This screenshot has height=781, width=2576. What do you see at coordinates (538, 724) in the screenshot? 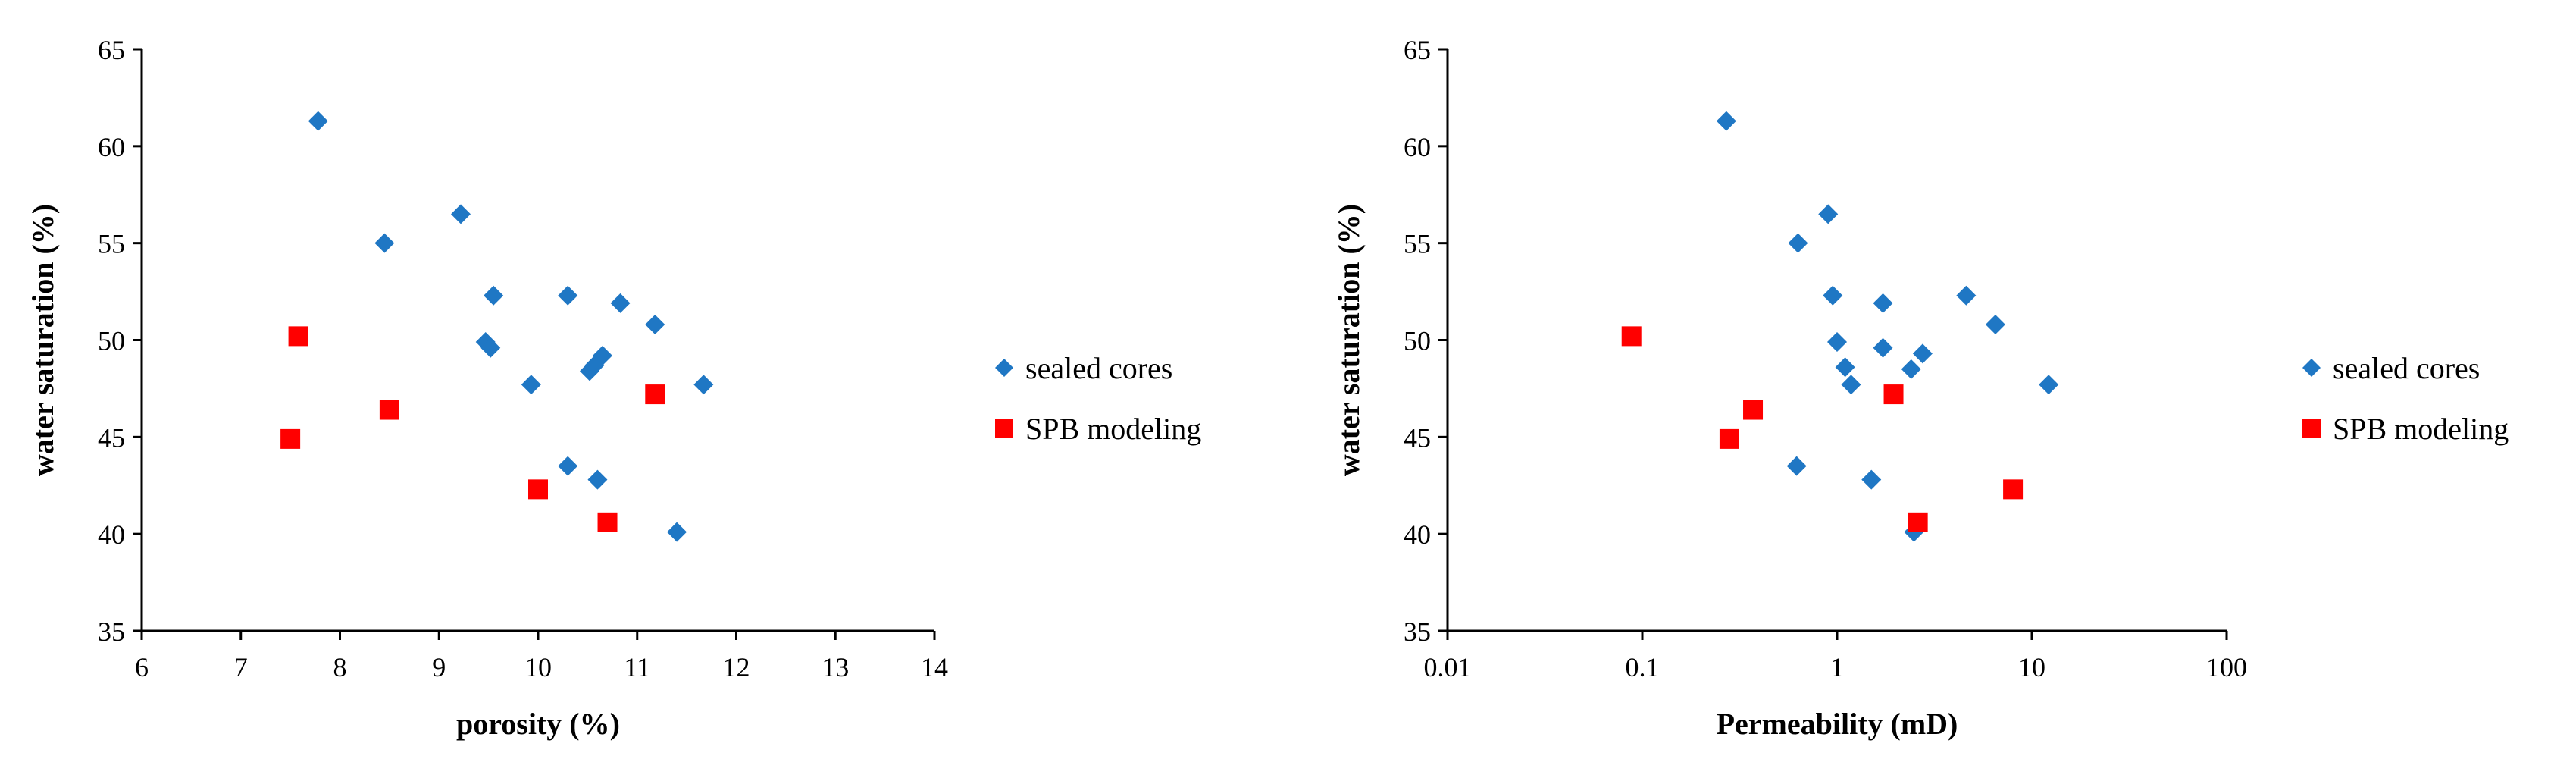
I see `x-axis-label: porosity (%)` at bounding box center [538, 724].